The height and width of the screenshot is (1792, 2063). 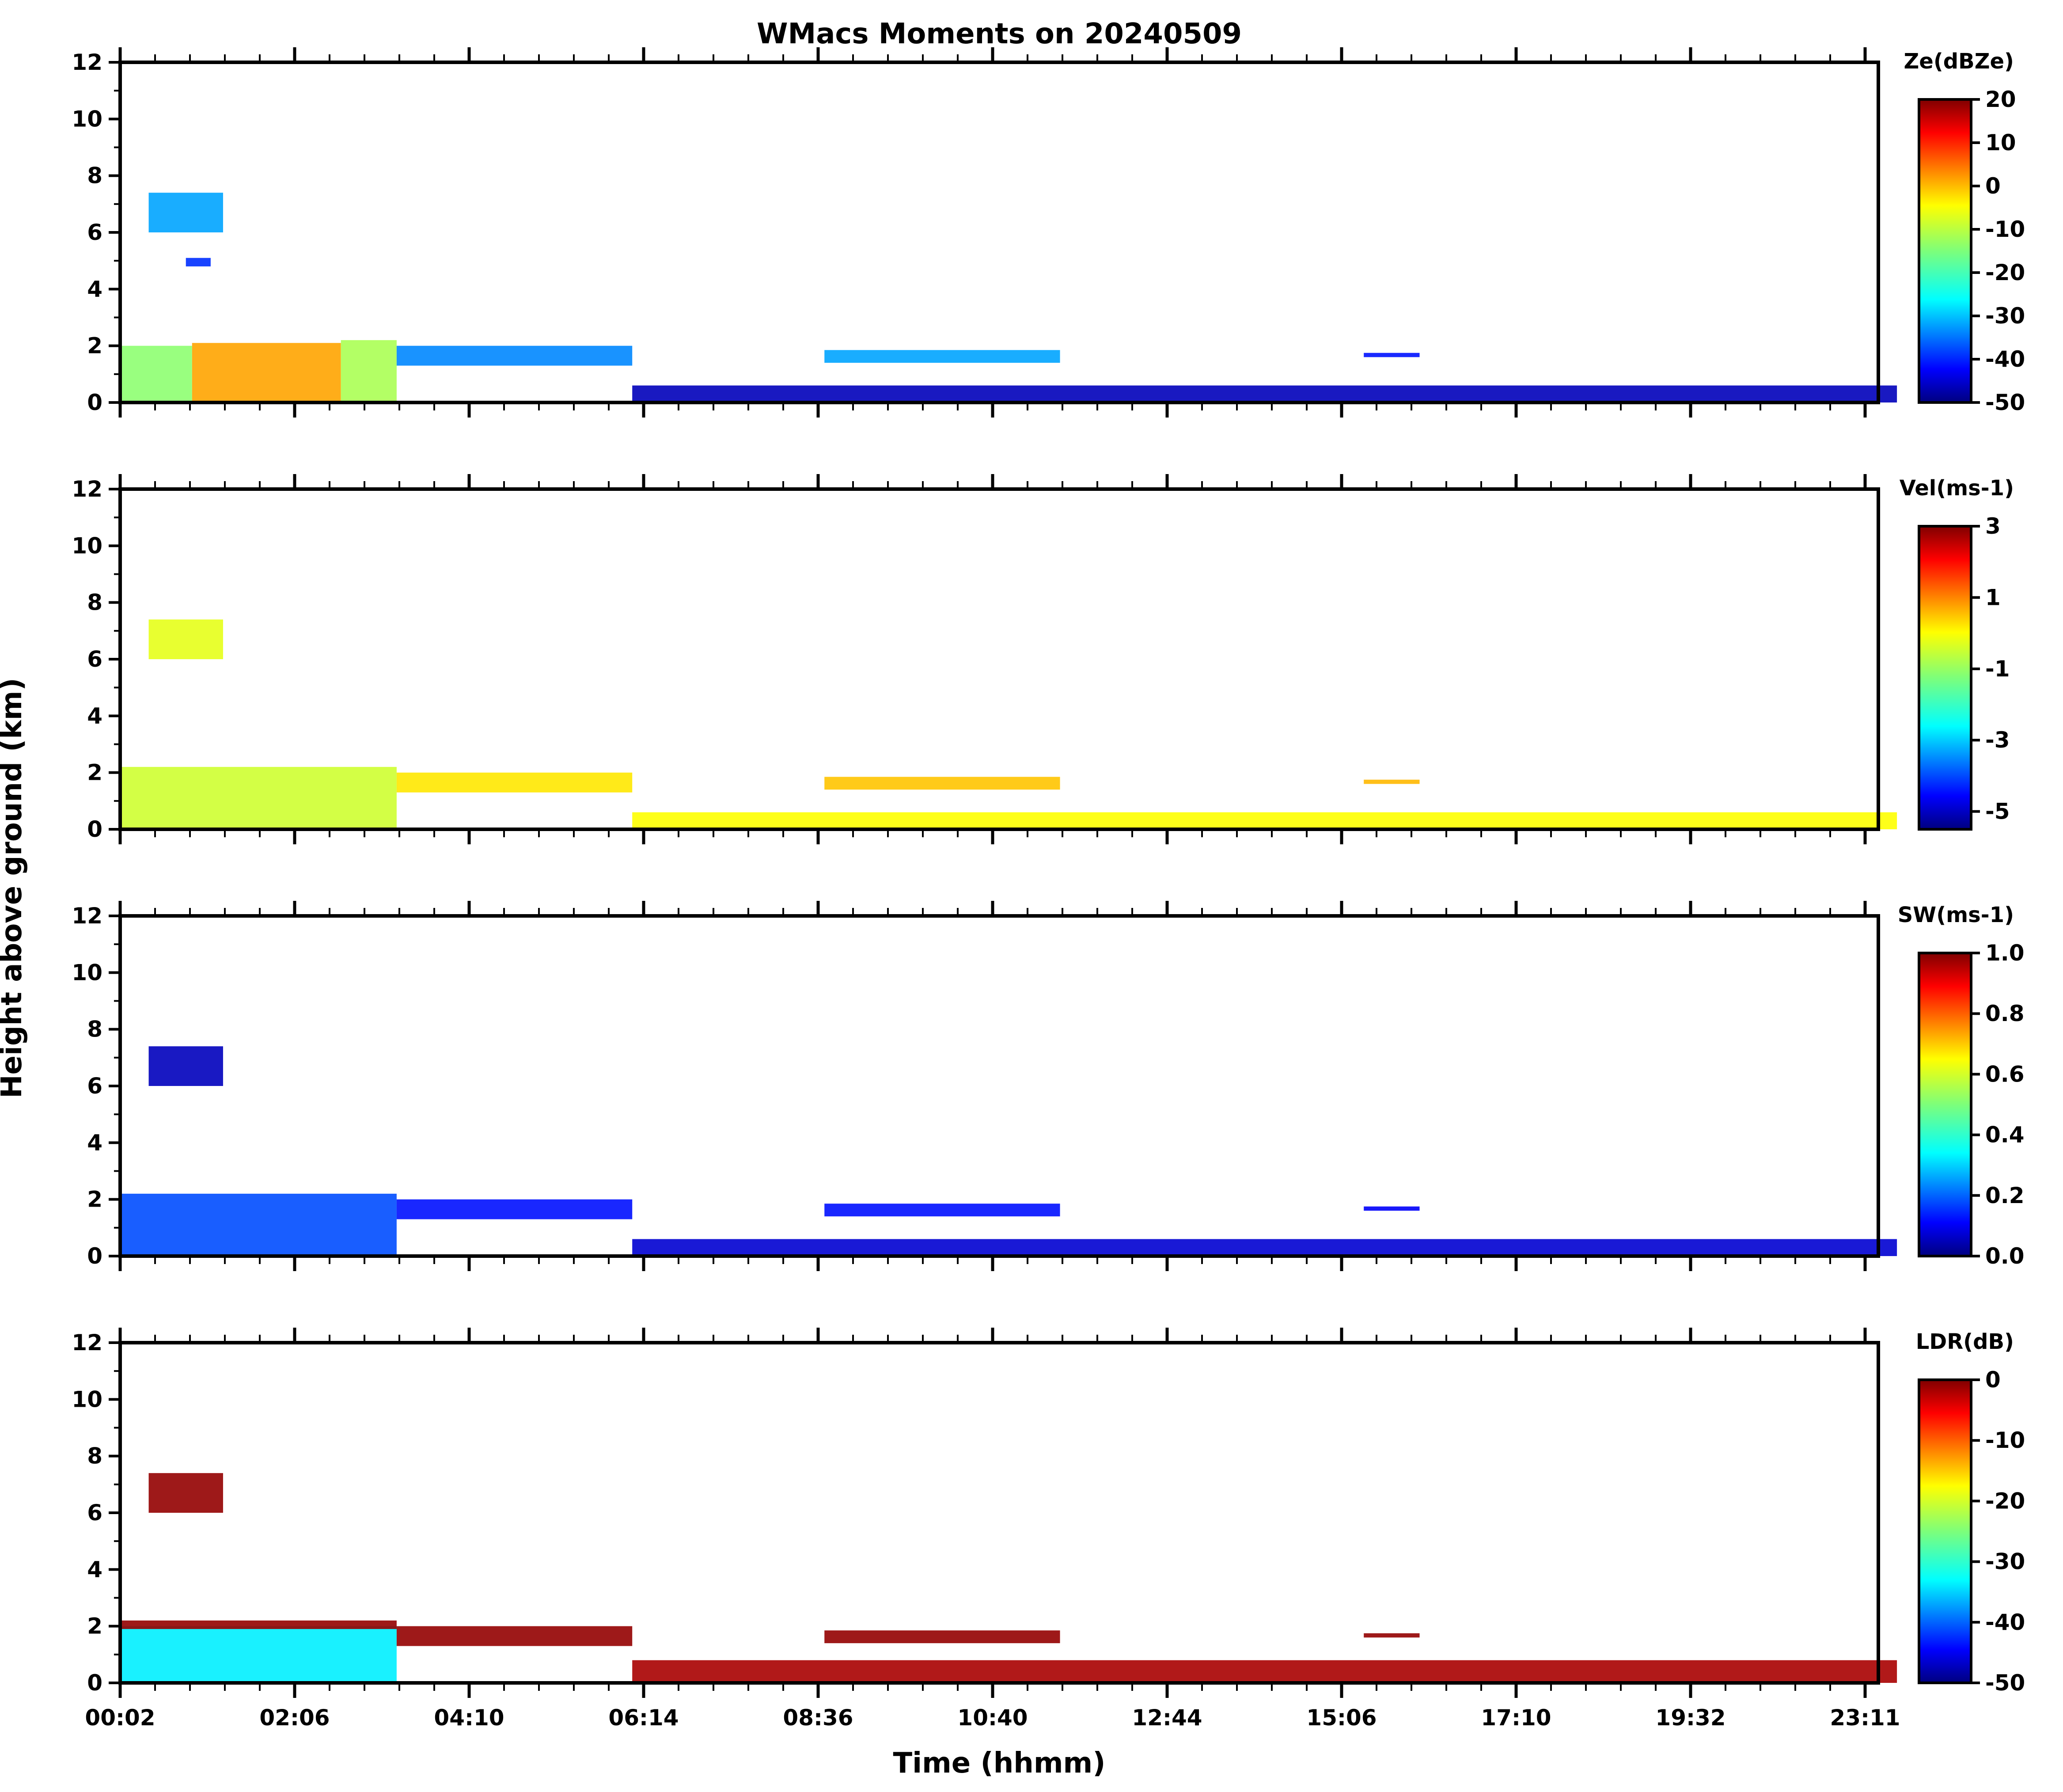 I want to click on colorbar-tick-label: 10, so click(x=2001, y=143).